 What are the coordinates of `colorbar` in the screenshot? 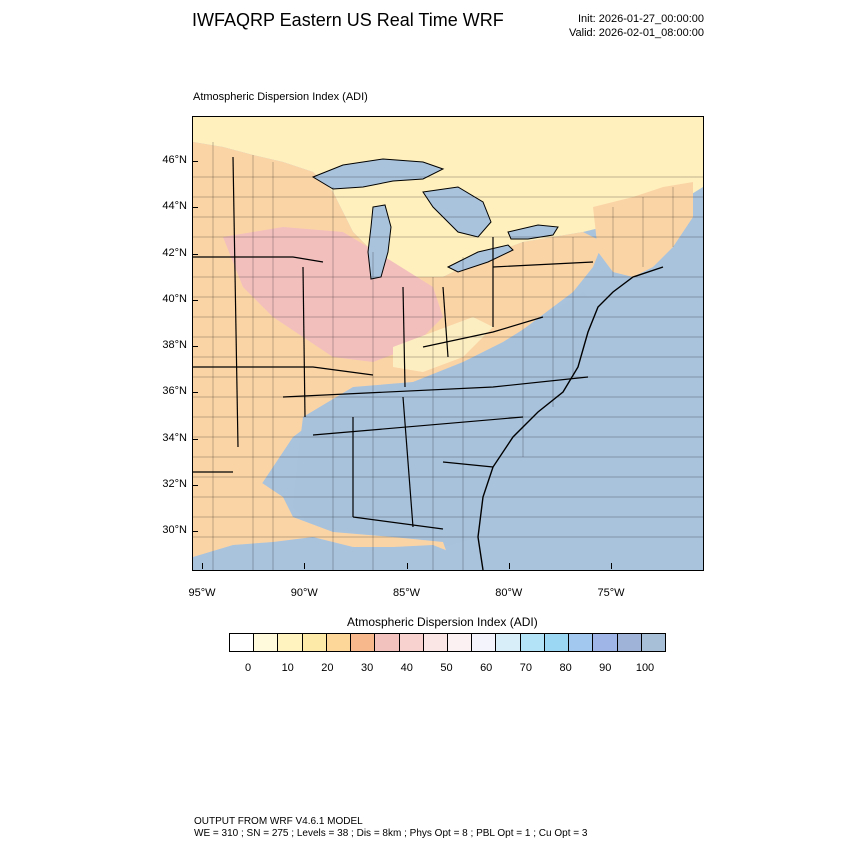 It's located at (447, 642).